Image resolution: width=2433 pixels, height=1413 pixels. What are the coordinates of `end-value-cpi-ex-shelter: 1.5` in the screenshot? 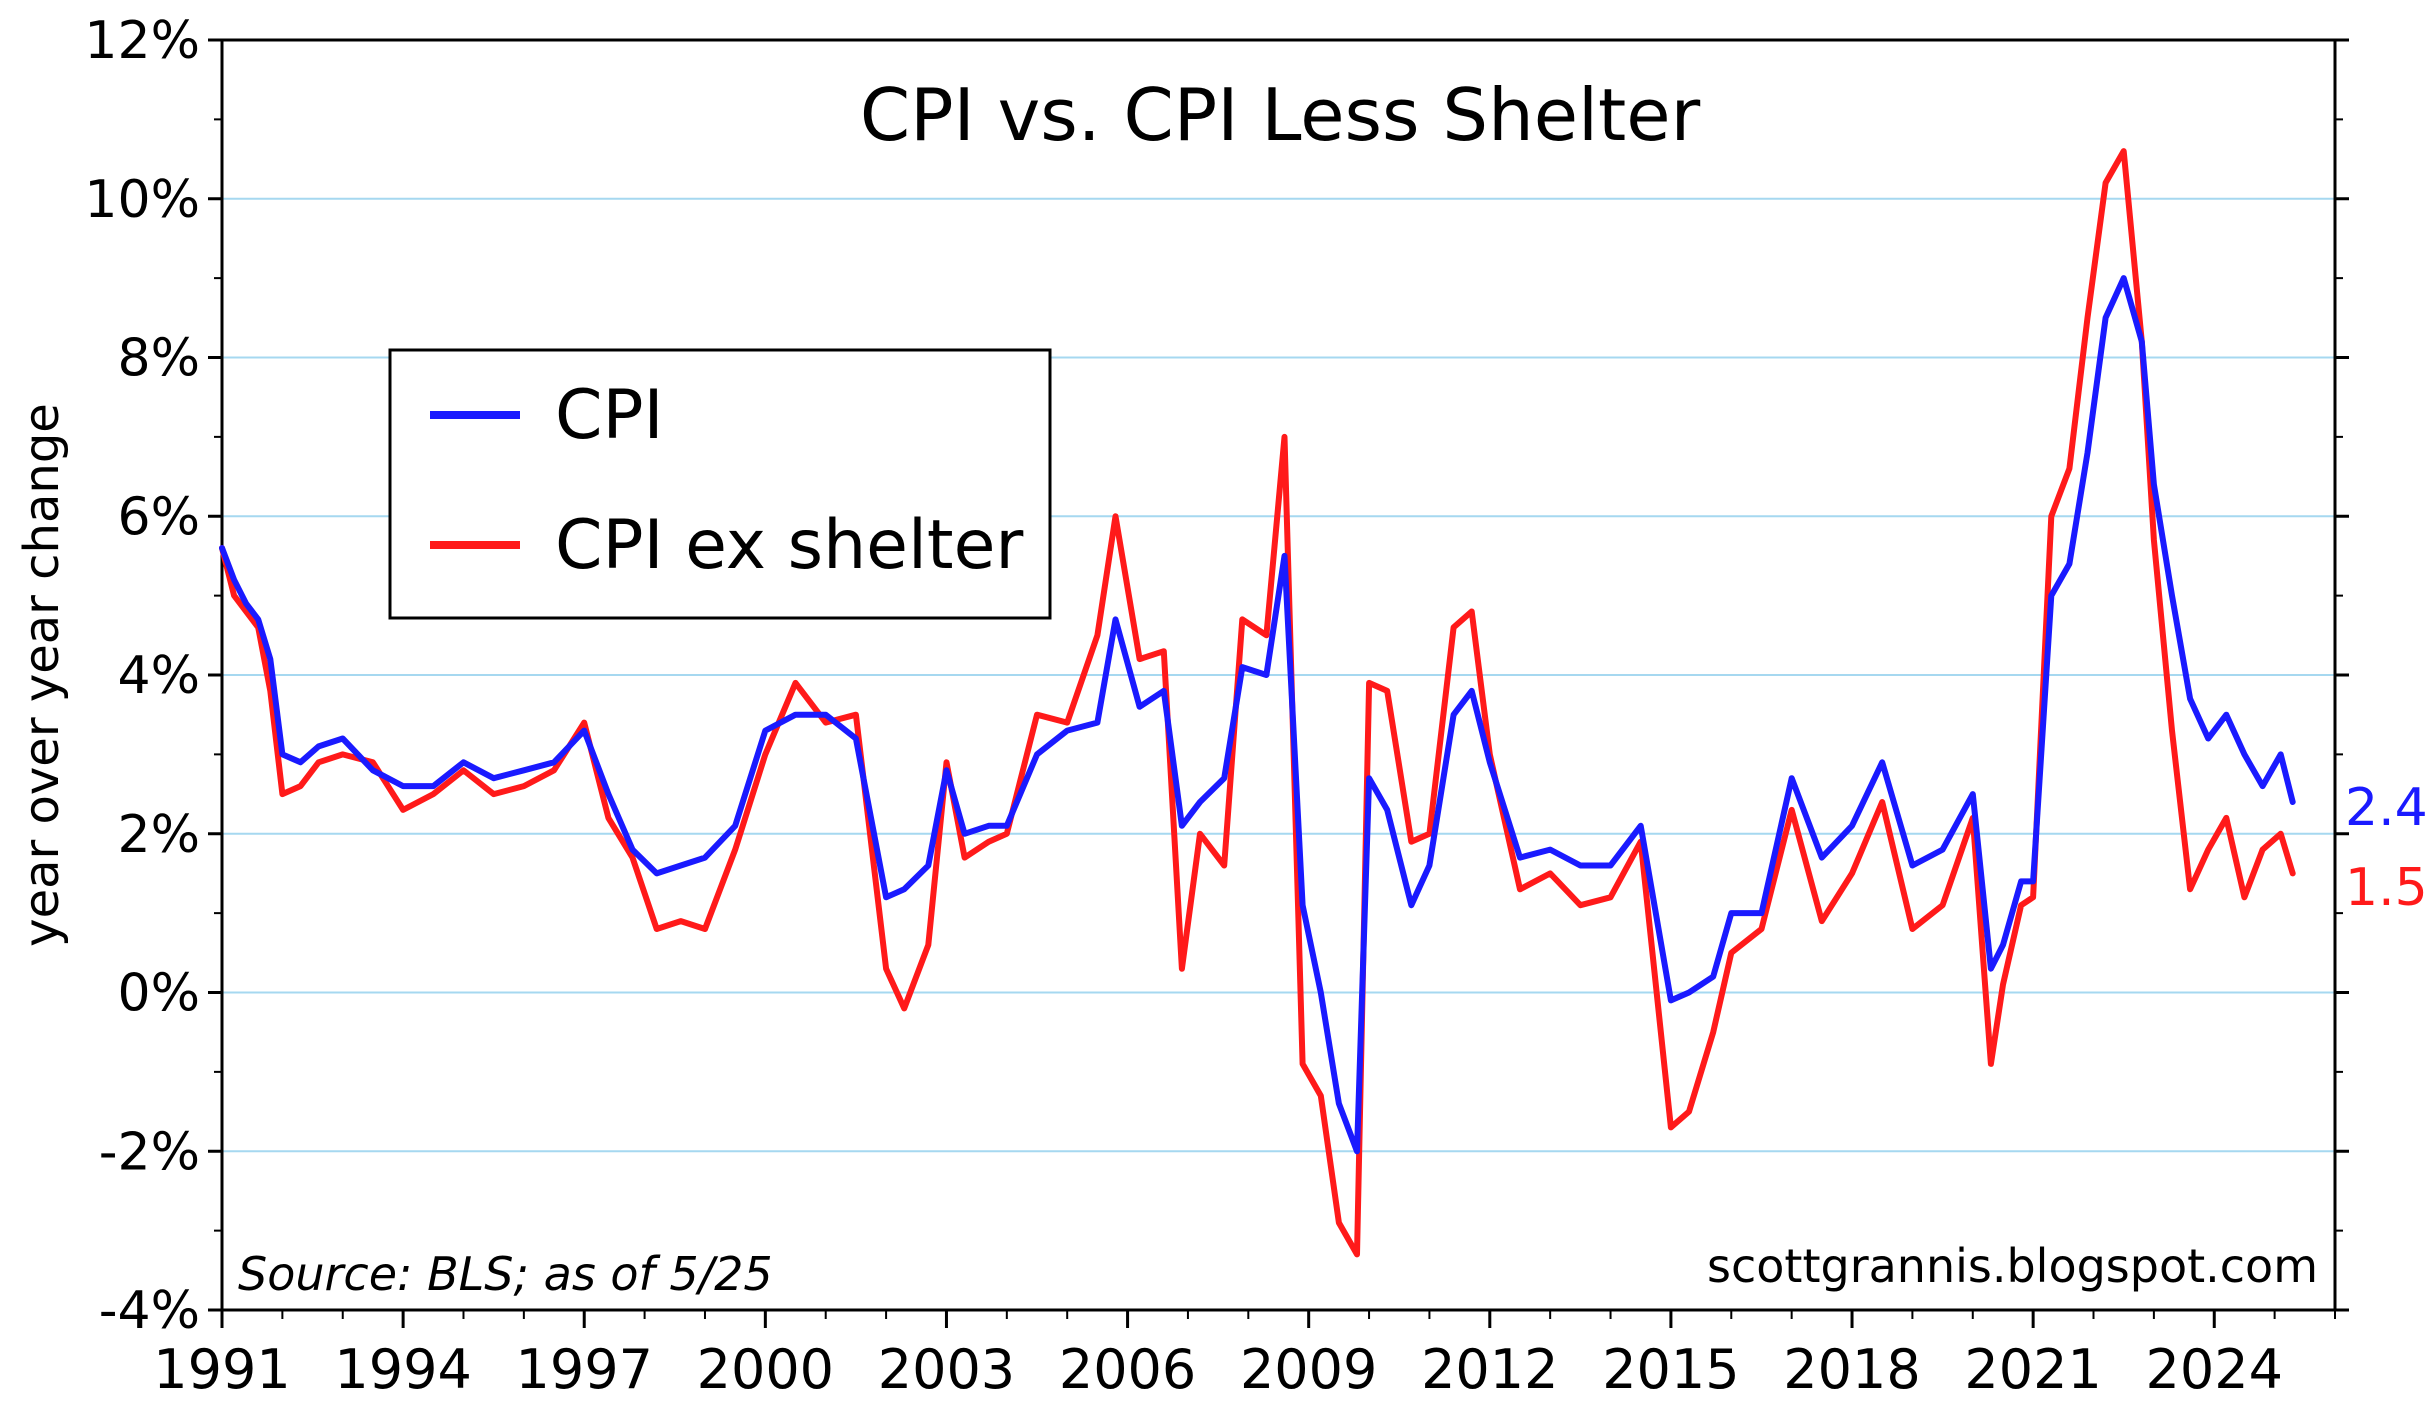 It's located at (2386, 888).